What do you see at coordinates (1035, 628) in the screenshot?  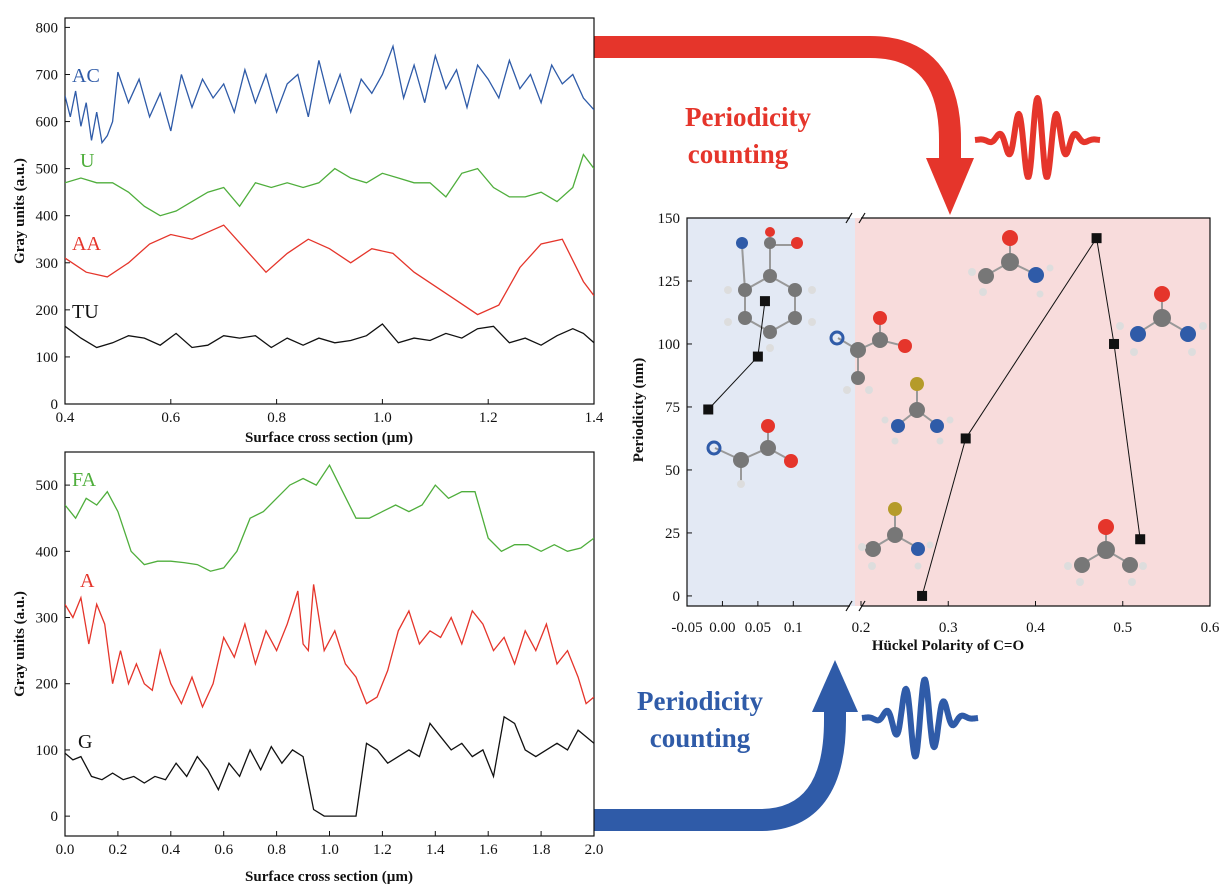 I see `scatter-xtick-label: 0.4` at bounding box center [1035, 628].